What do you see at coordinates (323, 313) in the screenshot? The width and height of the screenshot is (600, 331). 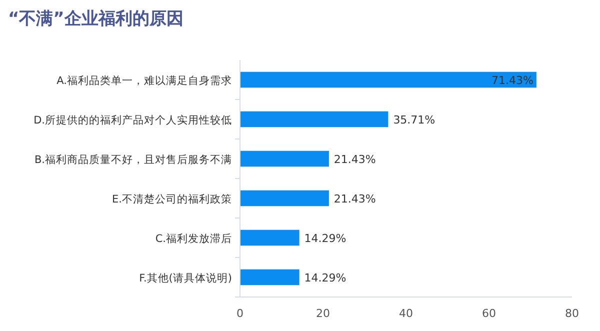 I see `x-tick-label: 20` at bounding box center [323, 313].